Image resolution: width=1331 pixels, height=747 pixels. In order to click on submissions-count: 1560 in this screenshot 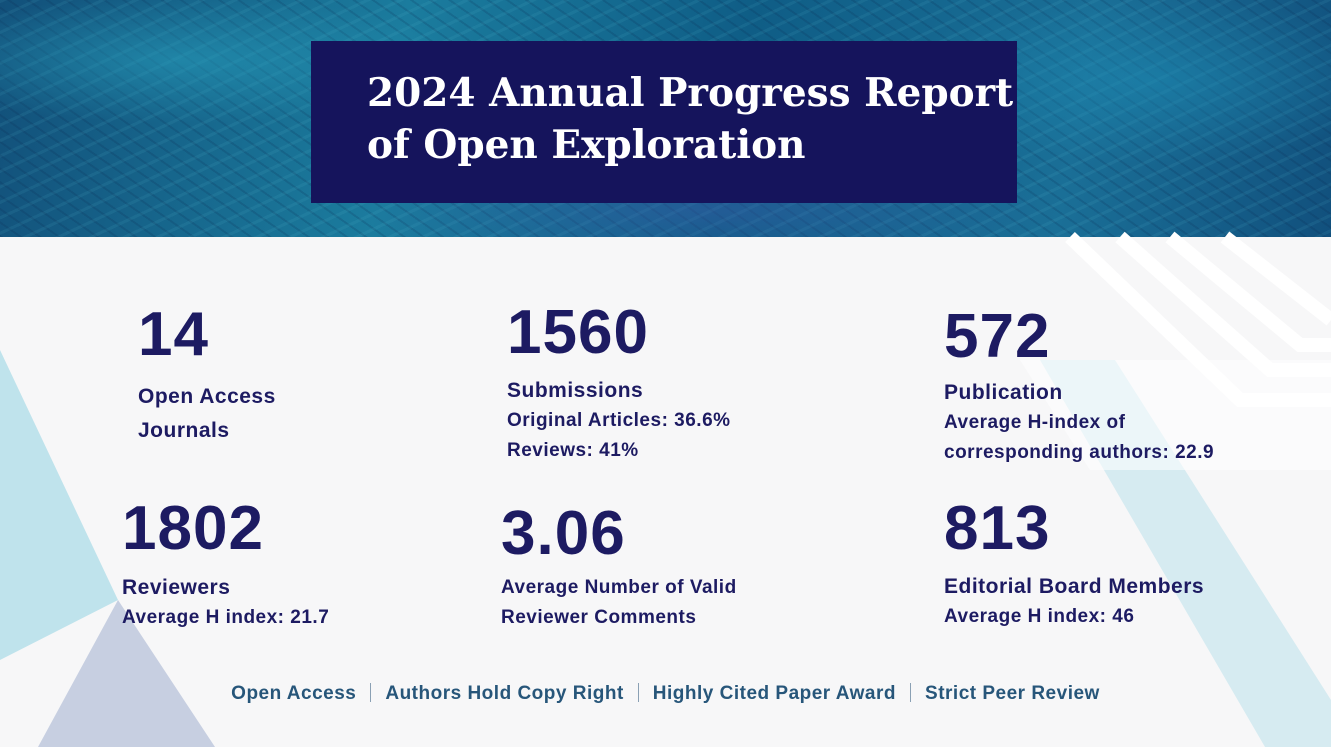, I will do `click(578, 332)`.